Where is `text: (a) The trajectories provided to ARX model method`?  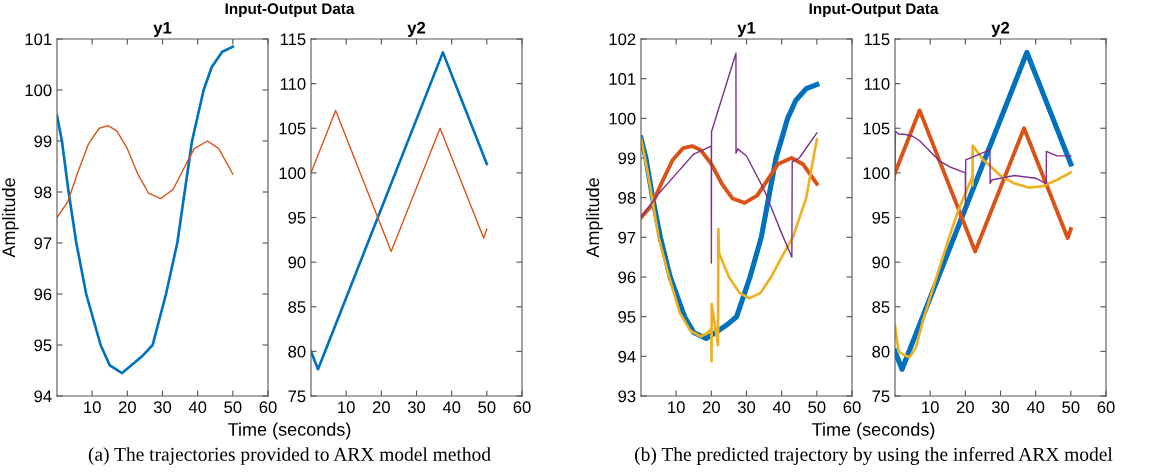
text: (a) The trajectories provided to ARX model method is located at coordinates (289, 456).